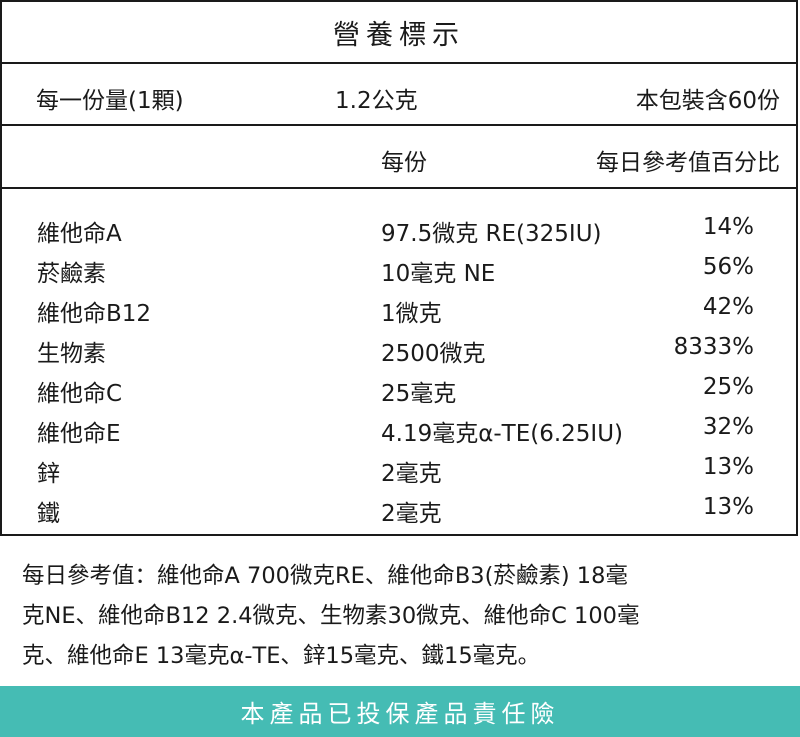 The width and height of the screenshot is (800, 737). Describe the element at coordinates (331, 616) in the screenshot. I see `note-line: 克NE、維他命B12 2.4微克、生物素30微克、維他命C 100毫` at that location.